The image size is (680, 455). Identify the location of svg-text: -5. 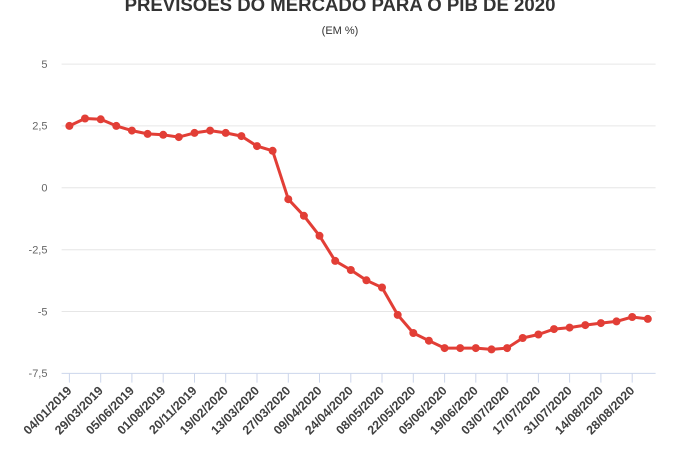
(43, 312).